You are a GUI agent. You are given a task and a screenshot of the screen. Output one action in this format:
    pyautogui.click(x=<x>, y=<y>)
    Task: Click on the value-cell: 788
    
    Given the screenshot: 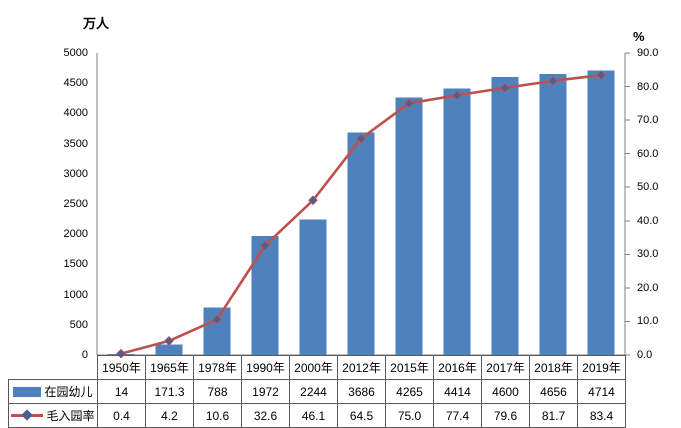 What is the action you would take?
    pyautogui.click(x=217, y=391)
    